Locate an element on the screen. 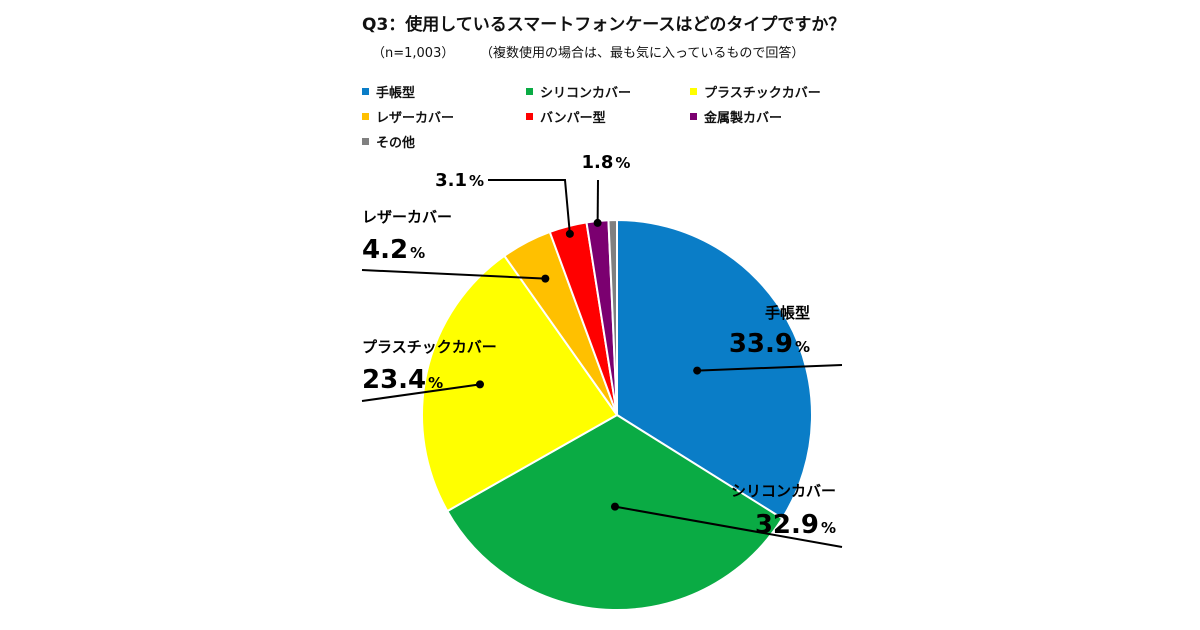 The height and width of the screenshot is (630, 1200). legend-item: 手帳型 is located at coordinates (388, 91).